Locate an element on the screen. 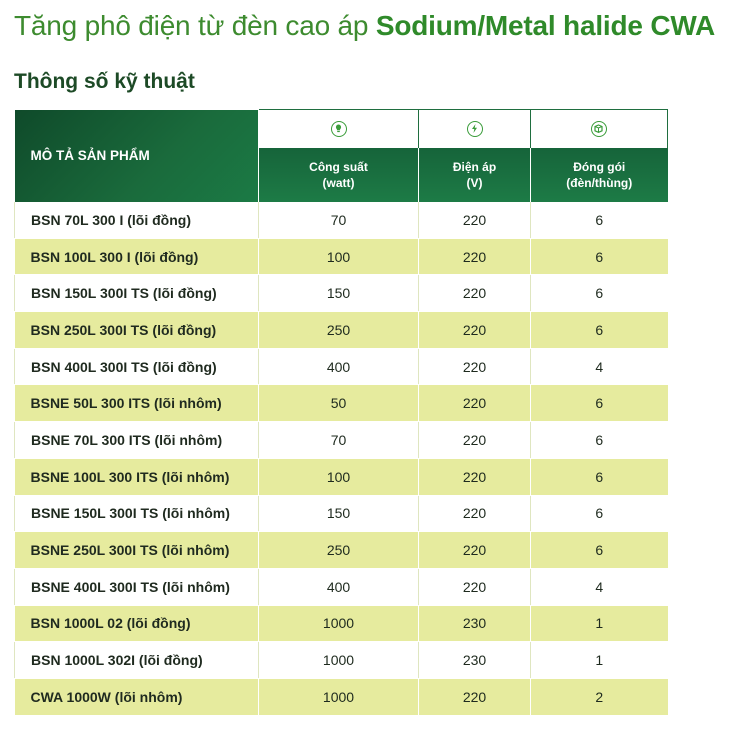 This screenshot has width=736, height=732. box-icon is located at coordinates (599, 128).